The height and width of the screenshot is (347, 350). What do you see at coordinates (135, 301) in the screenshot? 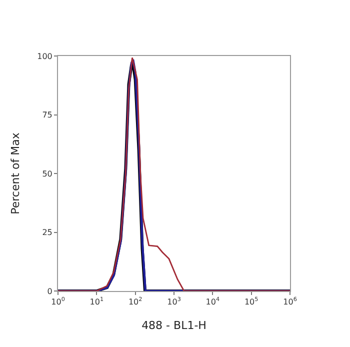
I see `x-tick-label: 10$^{2}$` at bounding box center [135, 301].